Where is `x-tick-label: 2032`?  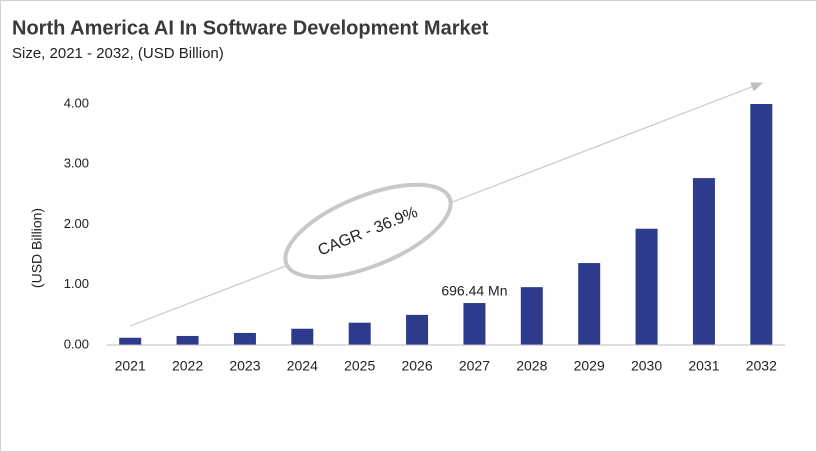 x-tick-label: 2032 is located at coordinates (761, 366).